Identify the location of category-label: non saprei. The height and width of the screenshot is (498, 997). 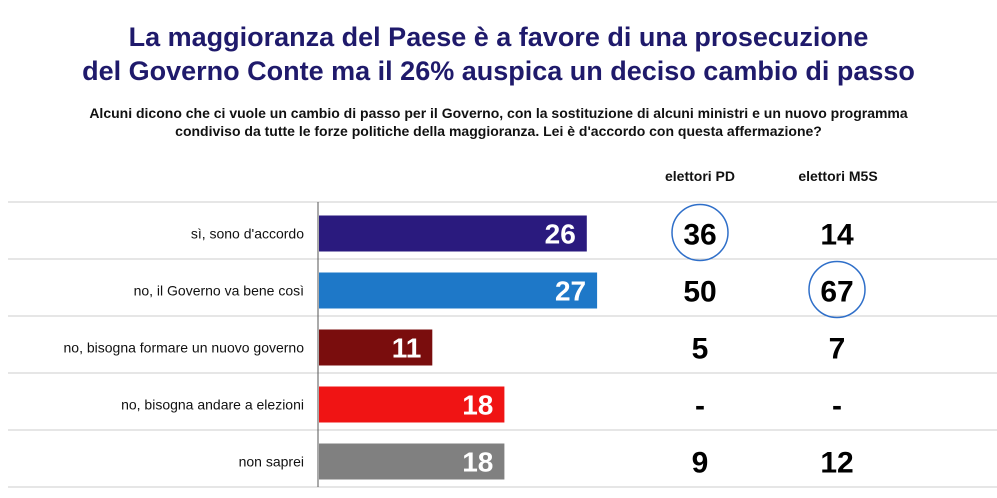
(271, 462).